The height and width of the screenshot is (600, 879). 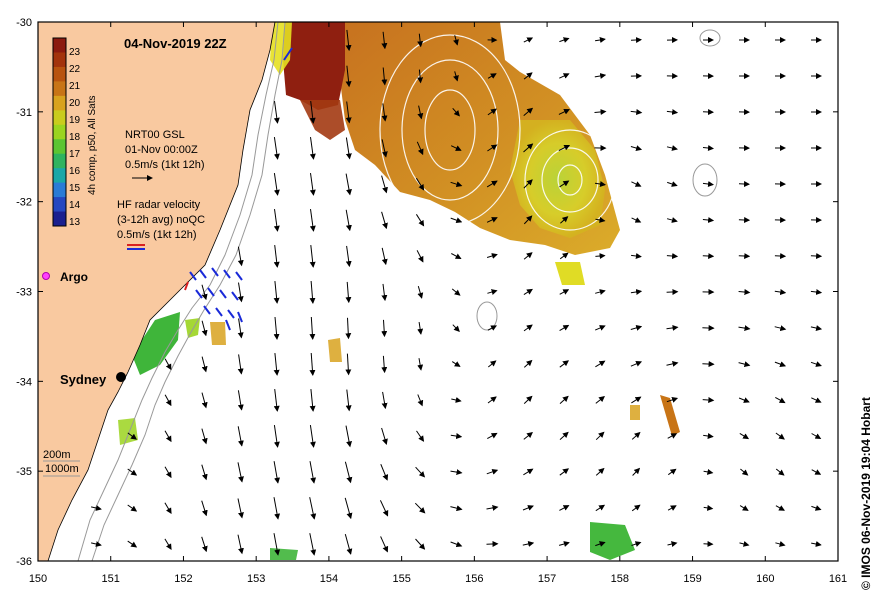 I want to click on y-tick-label: -31, so click(x=24, y=113).